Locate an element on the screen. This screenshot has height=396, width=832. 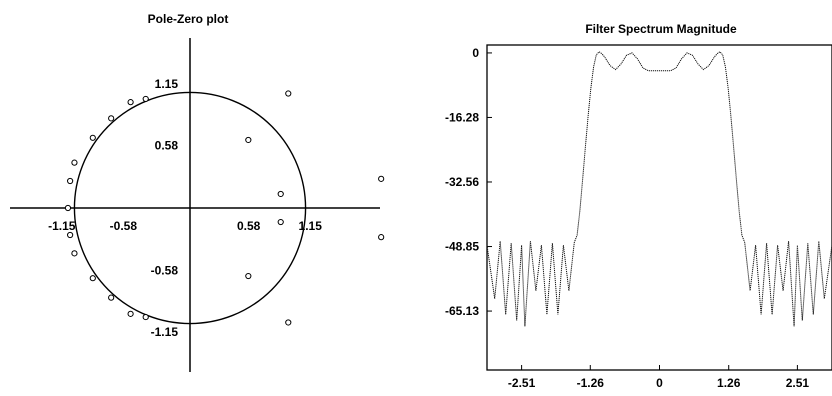
sp-x-tick-label: -2.51 is located at coordinates (522, 383).